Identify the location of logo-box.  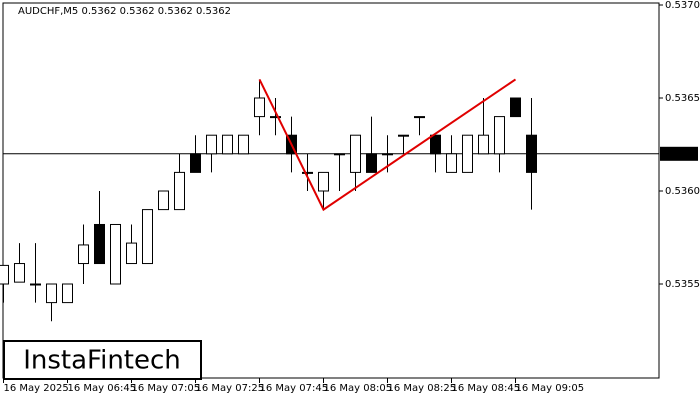
(102, 360).